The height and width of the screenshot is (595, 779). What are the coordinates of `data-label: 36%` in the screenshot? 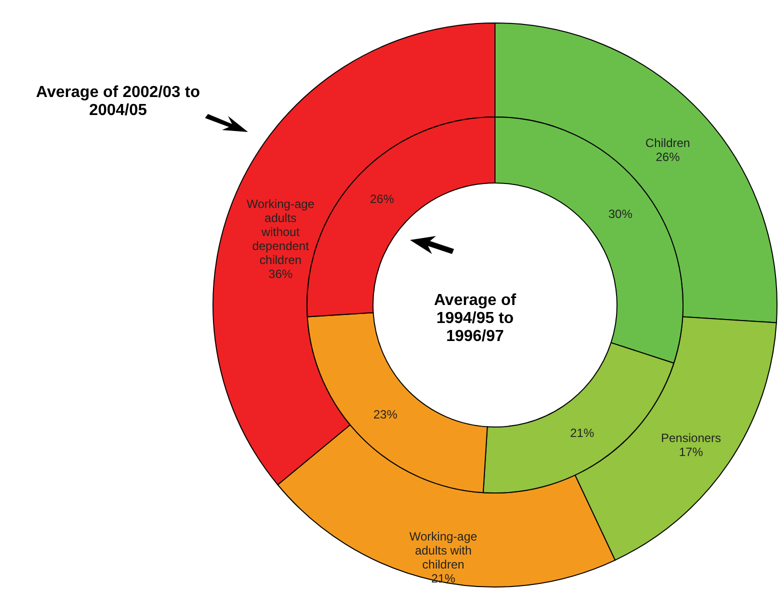 It's located at (280, 274).